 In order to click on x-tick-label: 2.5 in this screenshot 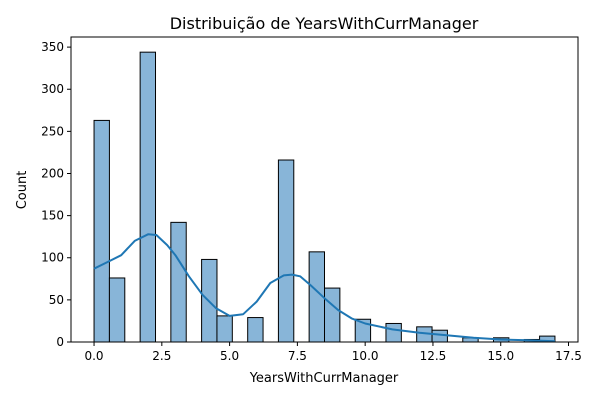, I will do `click(161, 356)`.